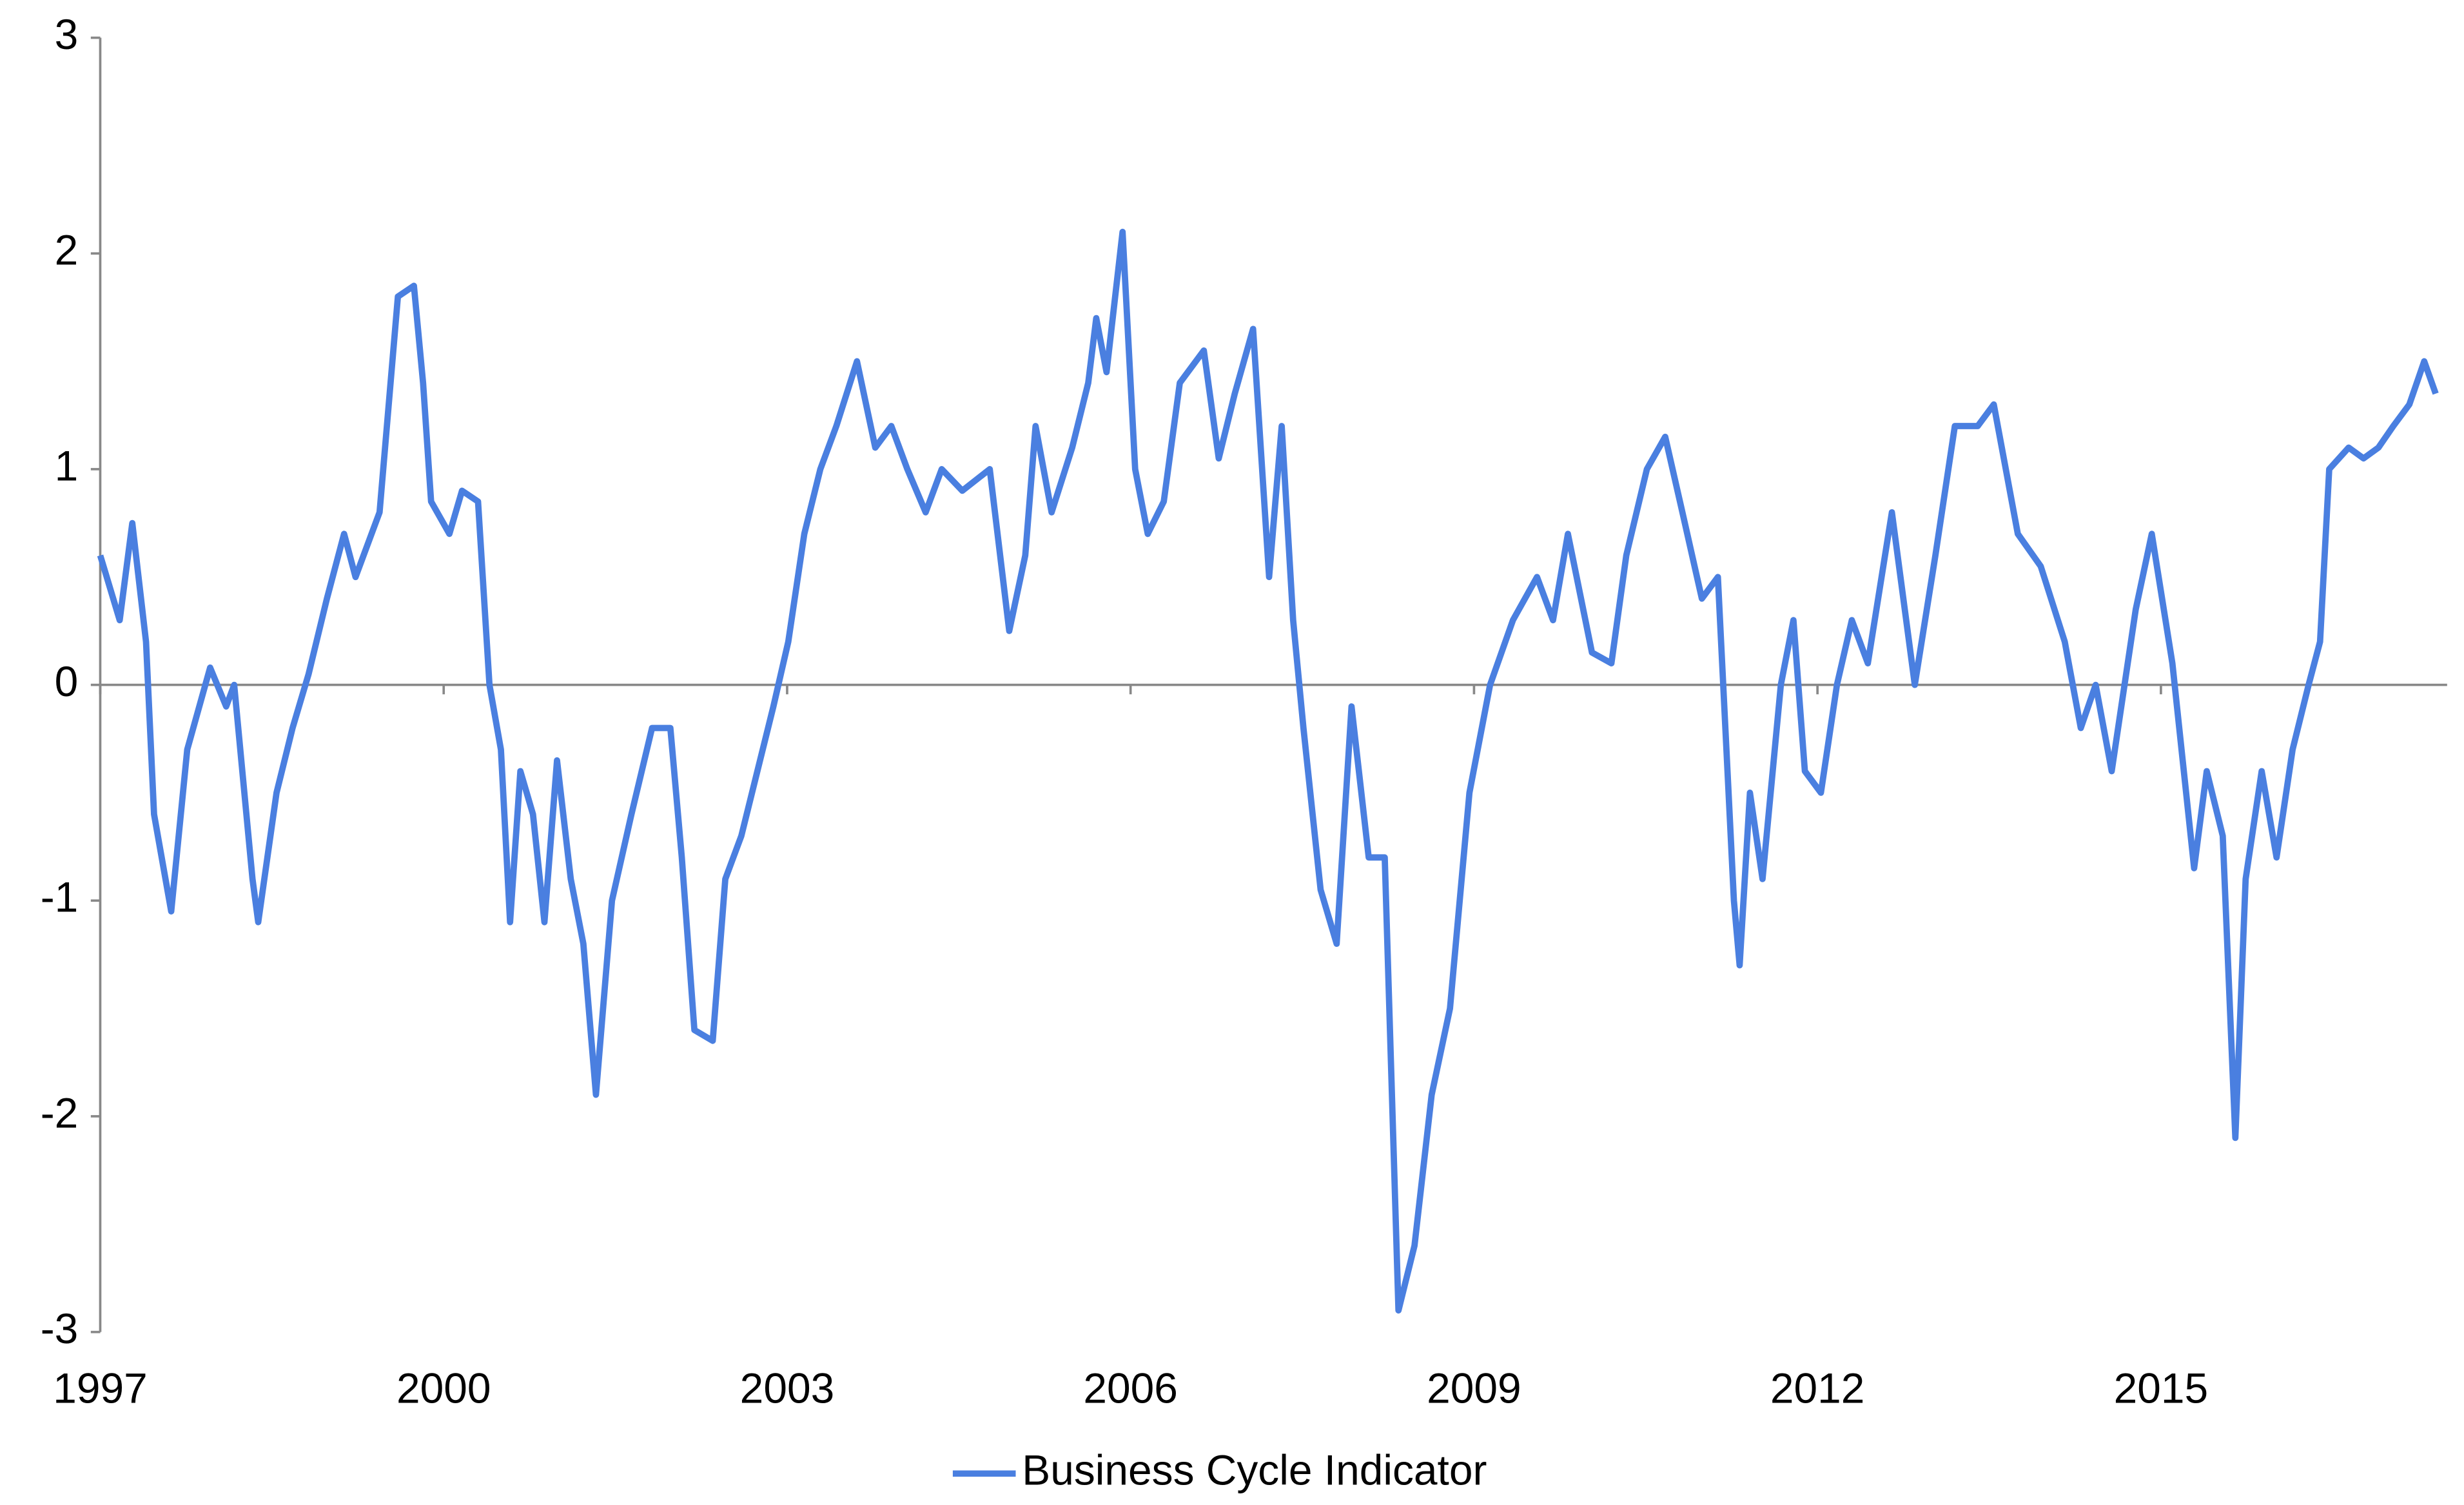 The image size is (2464, 1505). I want to click on x-tick-label: 2003, so click(787, 1388).